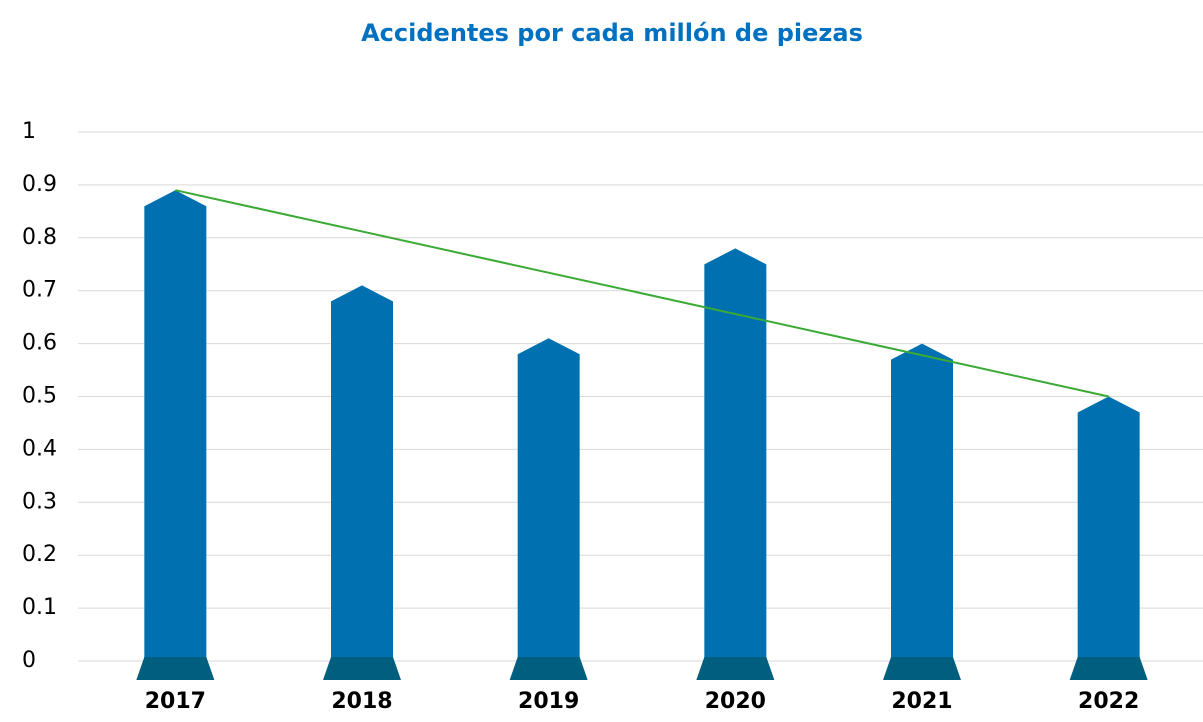 The image size is (1203, 722). Describe the element at coordinates (39, 290) in the screenshot. I see `y-tick-label: 0.7` at that location.